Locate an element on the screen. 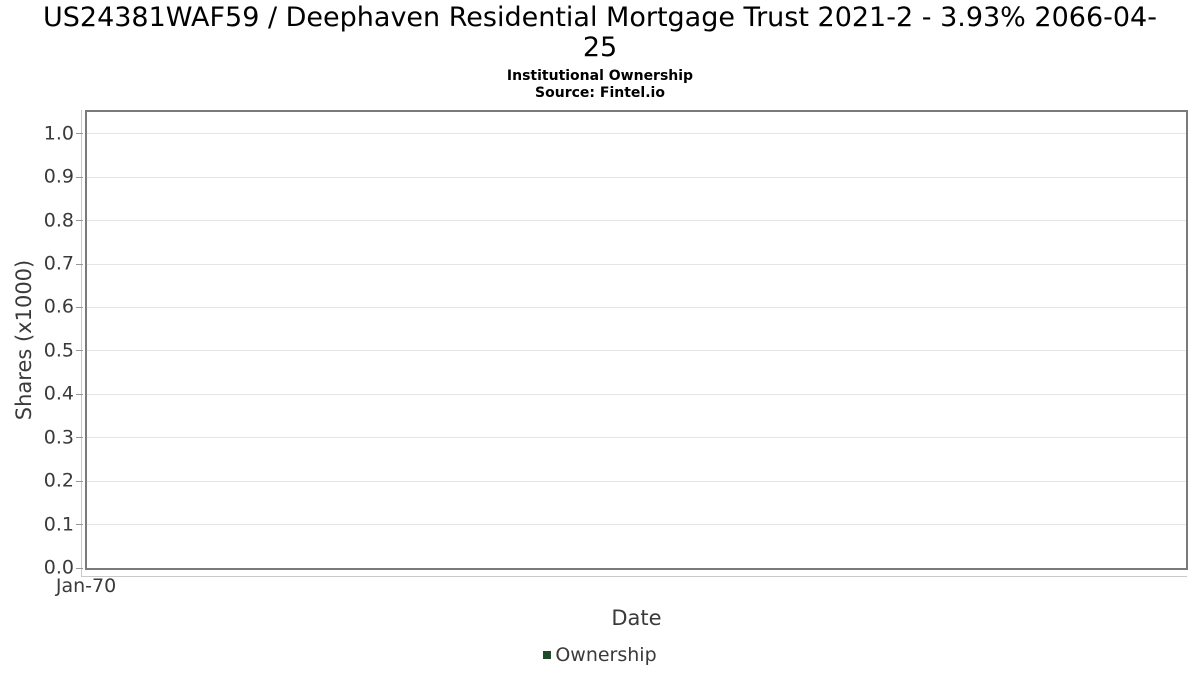 The width and height of the screenshot is (1200, 675). chart-title-line-2: 25 is located at coordinates (600, 47).